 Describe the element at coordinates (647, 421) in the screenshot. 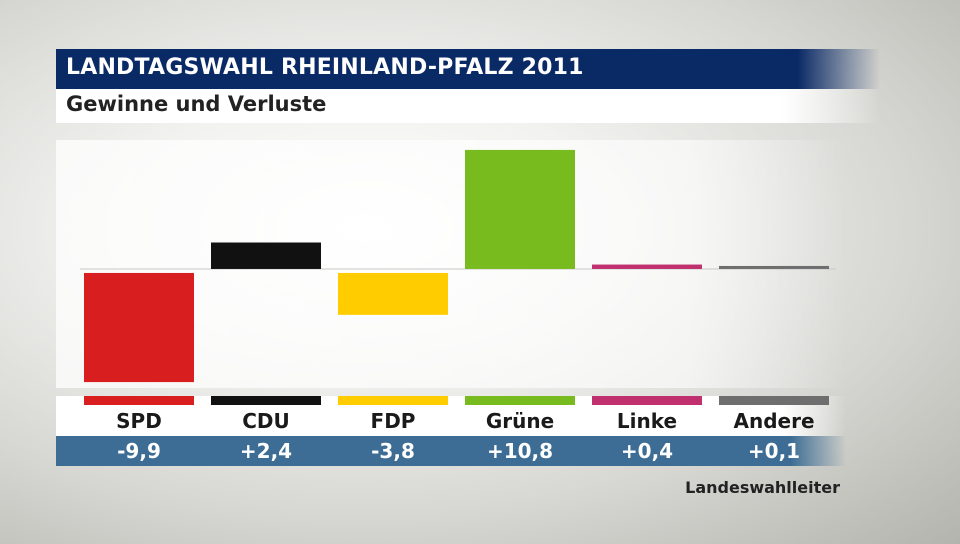

I see `party-label-linke: Linke` at that location.